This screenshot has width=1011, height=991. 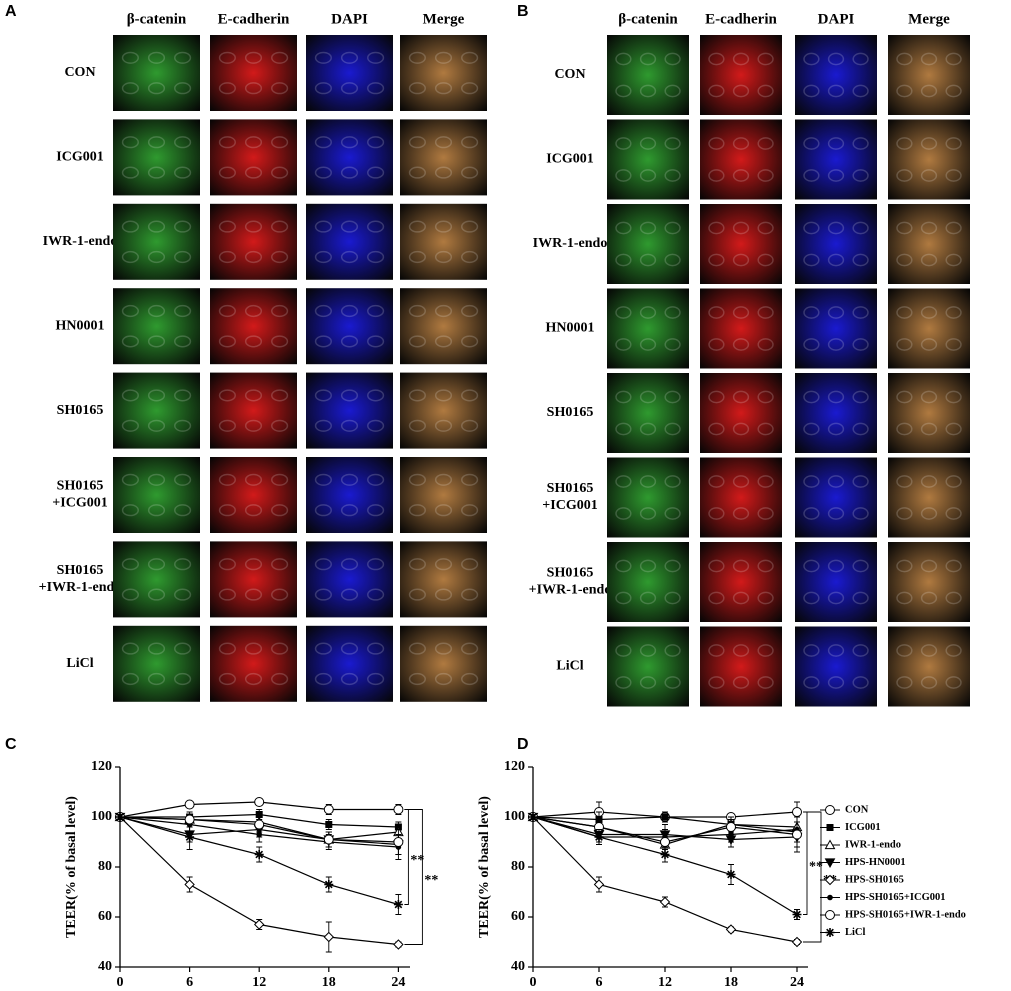 What do you see at coordinates (648, 19) in the screenshot?
I see `column-header: β-catenin` at bounding box center [648, 19].